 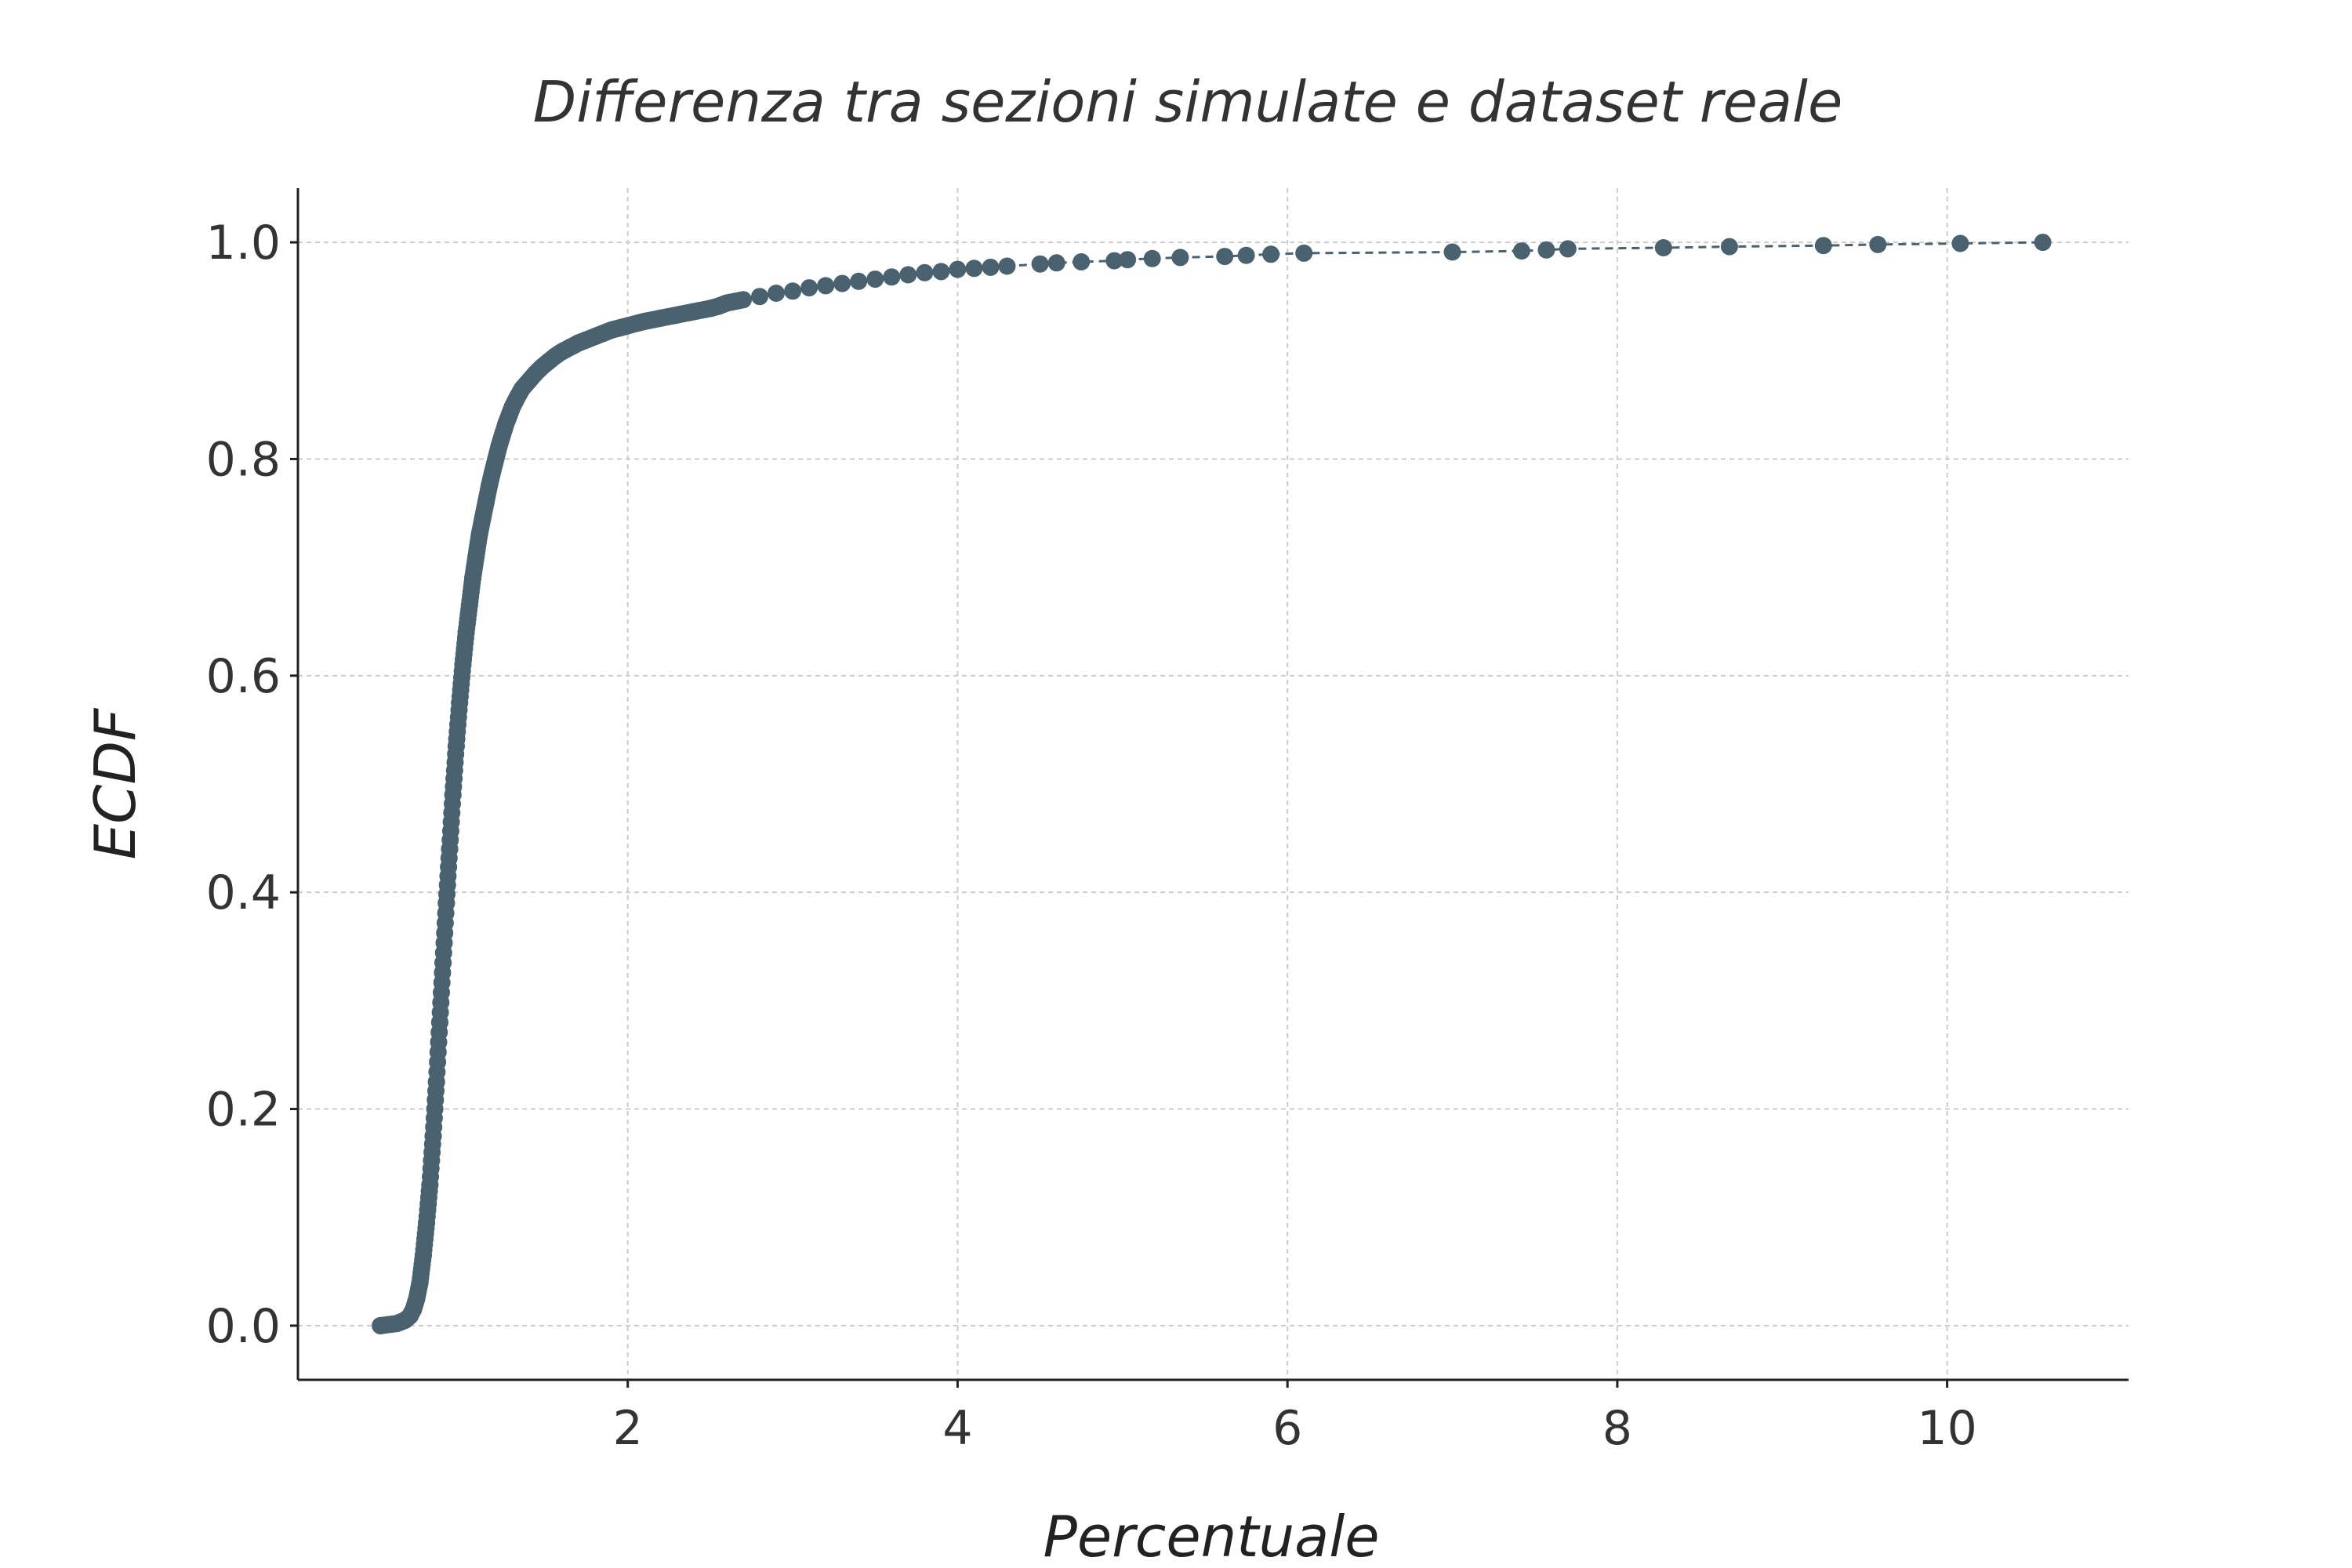 I want to click on y-tick-label: 0.4, so click(x=243, y=893).